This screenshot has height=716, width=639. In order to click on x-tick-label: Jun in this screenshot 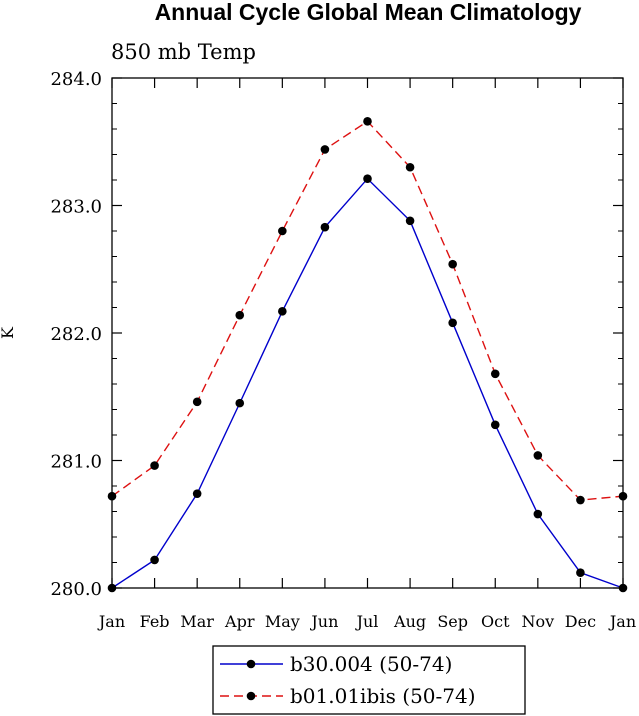, I will do `click(323, 621)`.